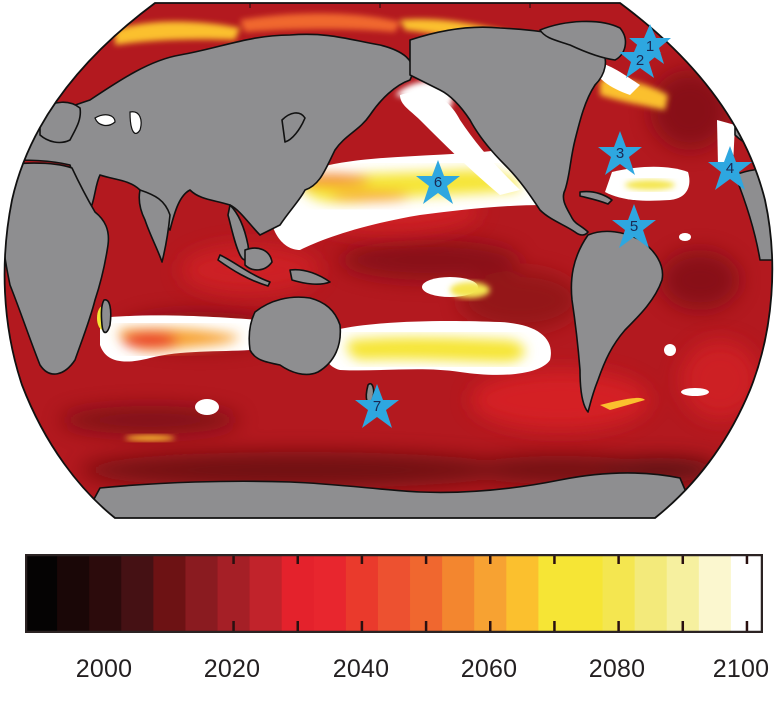 This screenshot has height=712, width=775. I want to click on sumatra-java, so click(244, 270).